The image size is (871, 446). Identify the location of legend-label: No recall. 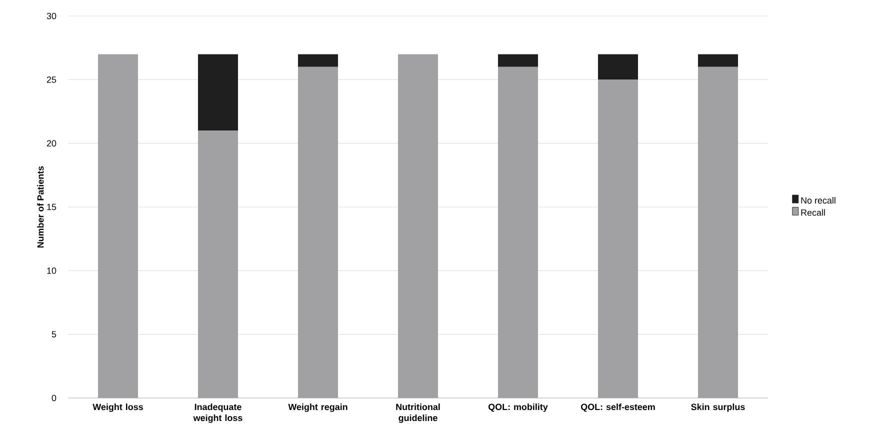
(818, 200).